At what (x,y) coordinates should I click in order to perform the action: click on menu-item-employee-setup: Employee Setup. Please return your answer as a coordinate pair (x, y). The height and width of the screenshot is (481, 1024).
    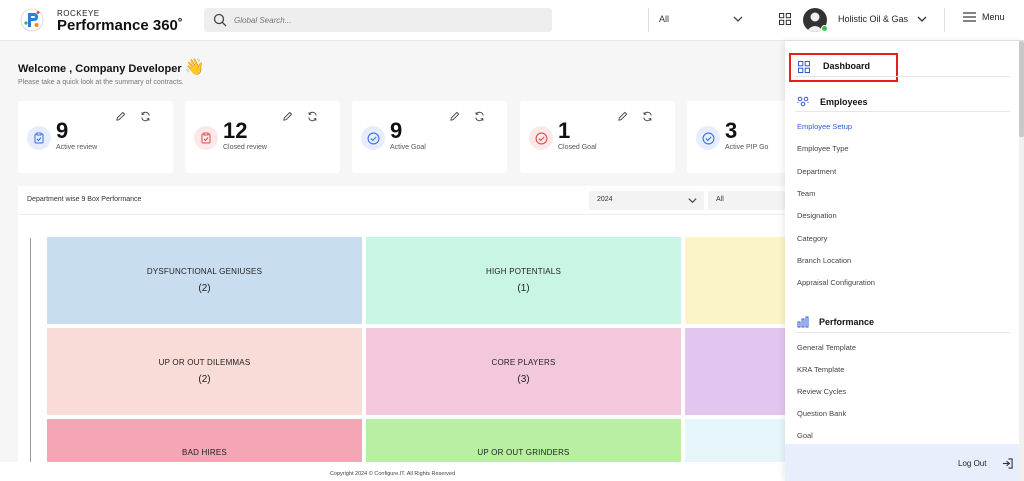
    Looking at the image, I should click on (825, 126).